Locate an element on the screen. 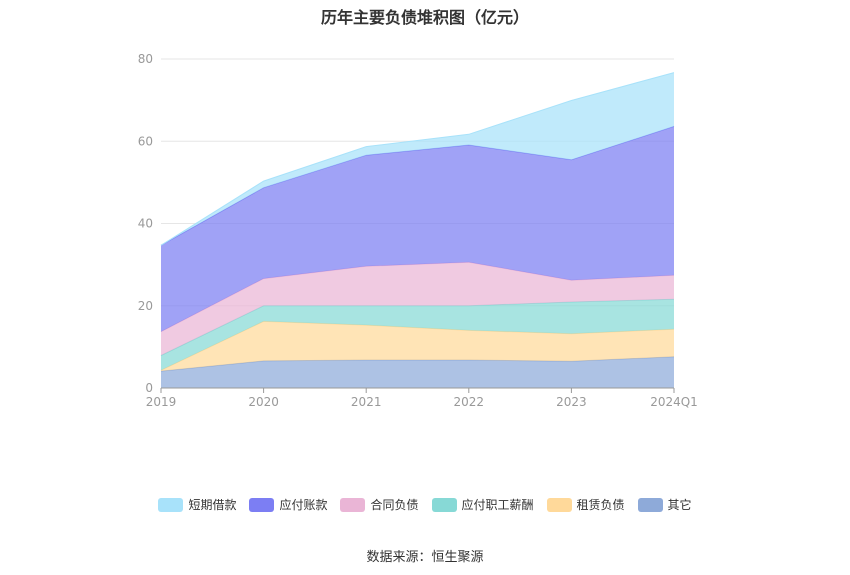 This screenshot has height=575, width=850. legend-item-contract-liabilities: 合同负债 is located at coordinates (379, 504).